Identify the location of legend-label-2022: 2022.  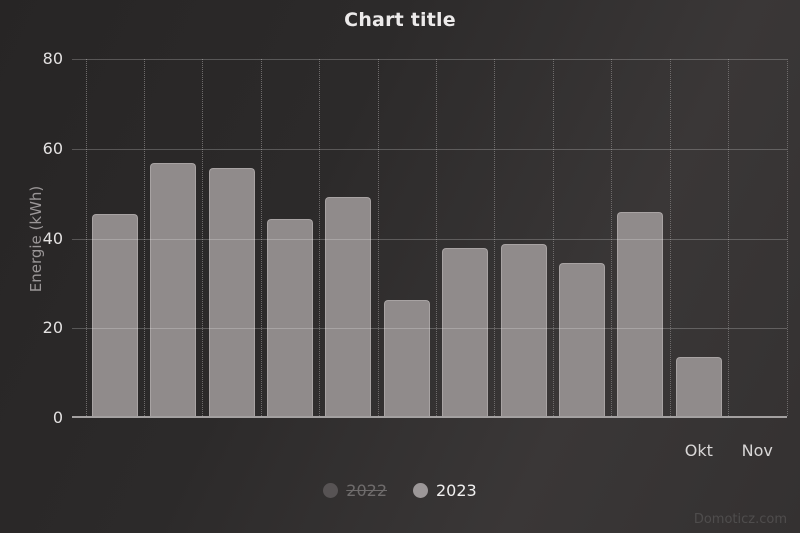
(366, 490).